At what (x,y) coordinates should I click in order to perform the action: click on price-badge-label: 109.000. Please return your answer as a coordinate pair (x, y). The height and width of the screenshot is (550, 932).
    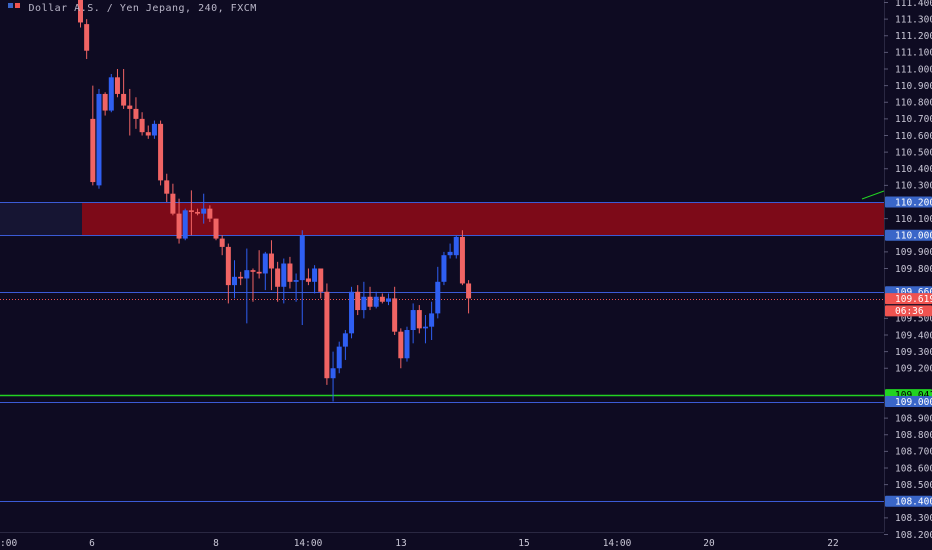
    Looking at the image, I should click on (913, 402).